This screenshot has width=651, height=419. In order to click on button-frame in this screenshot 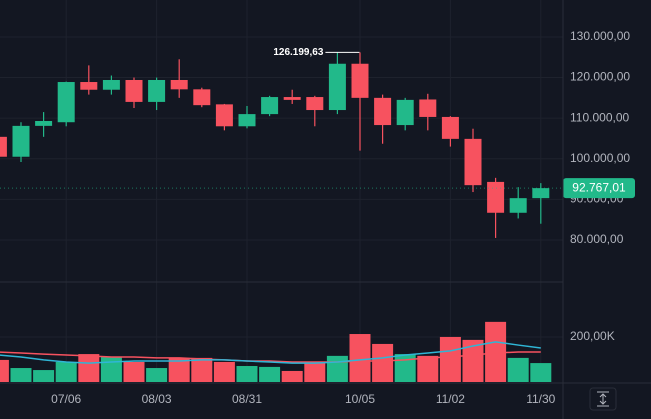, I will do `click(603, 399)`.